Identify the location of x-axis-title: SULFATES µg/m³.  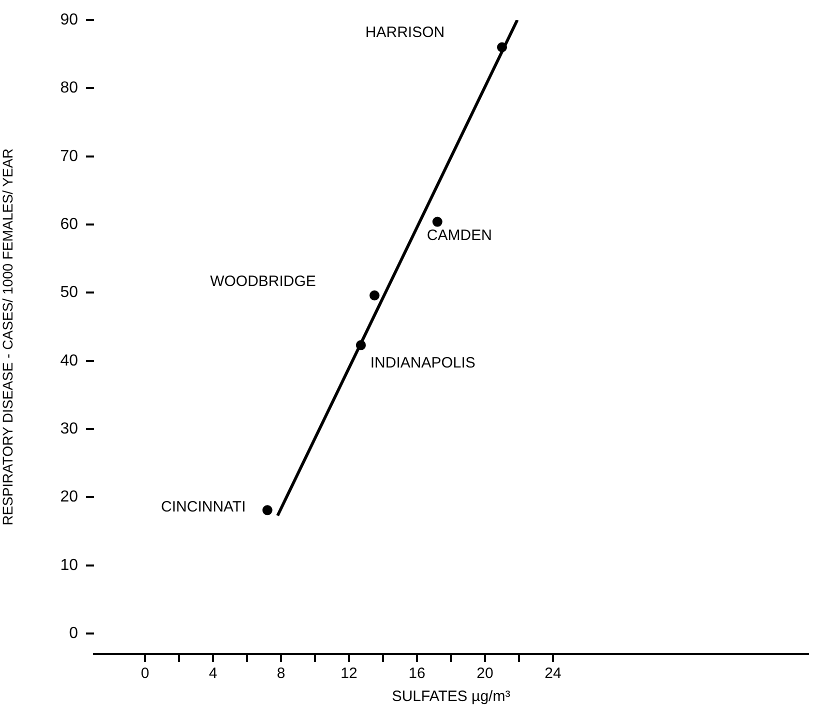
(451, 697).